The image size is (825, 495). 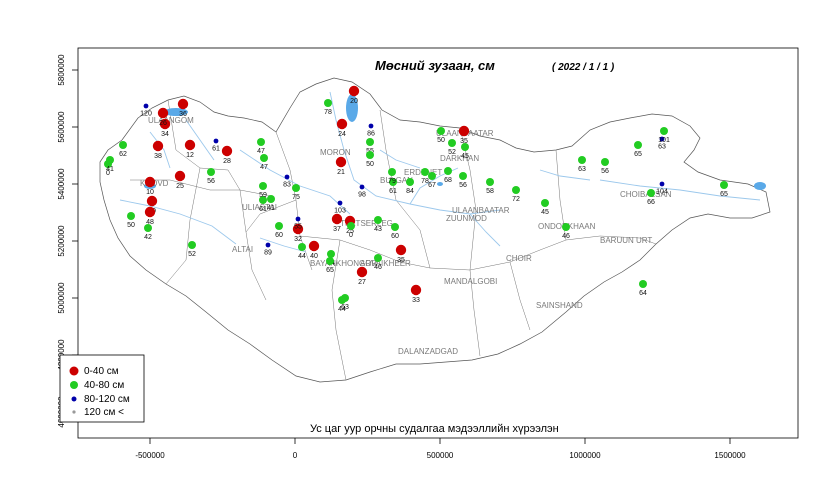 What do you see at coordinates (432, 185) in the screenshot?
I see `station-value: 67` at bounding box center [432, 185].